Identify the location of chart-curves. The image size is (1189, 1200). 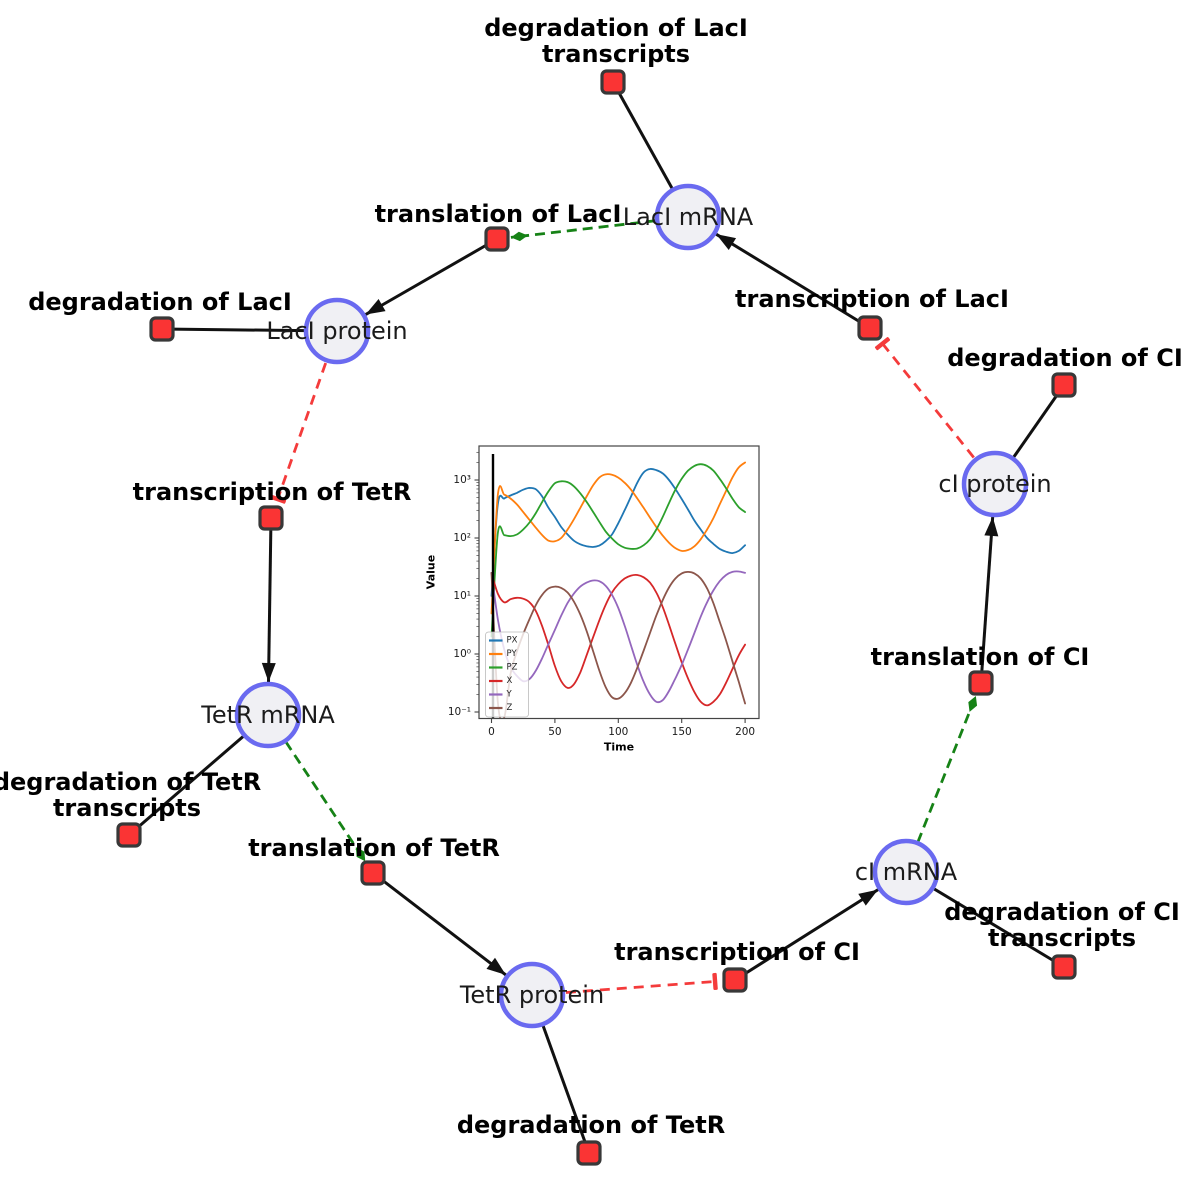
(618, 590).